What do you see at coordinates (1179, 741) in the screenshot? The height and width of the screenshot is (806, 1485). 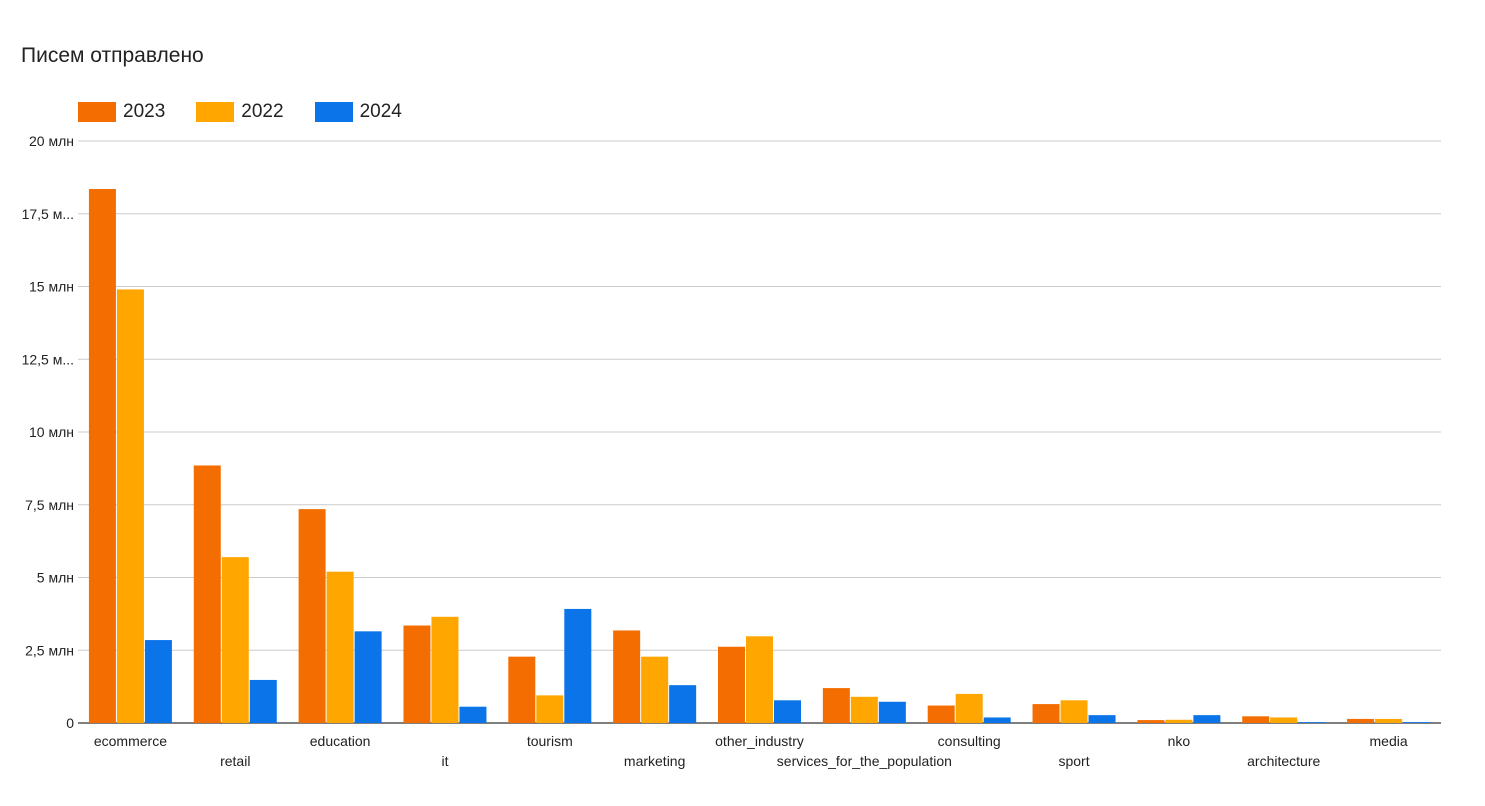 I see `x-tick-label: nko` at bounding box center [1179, 741].